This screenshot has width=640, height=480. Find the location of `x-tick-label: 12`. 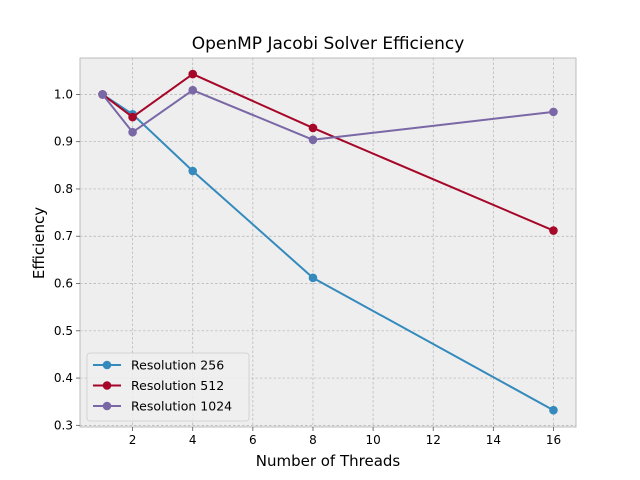

x-tick-label: 12 is located at coordinates (433, 440).